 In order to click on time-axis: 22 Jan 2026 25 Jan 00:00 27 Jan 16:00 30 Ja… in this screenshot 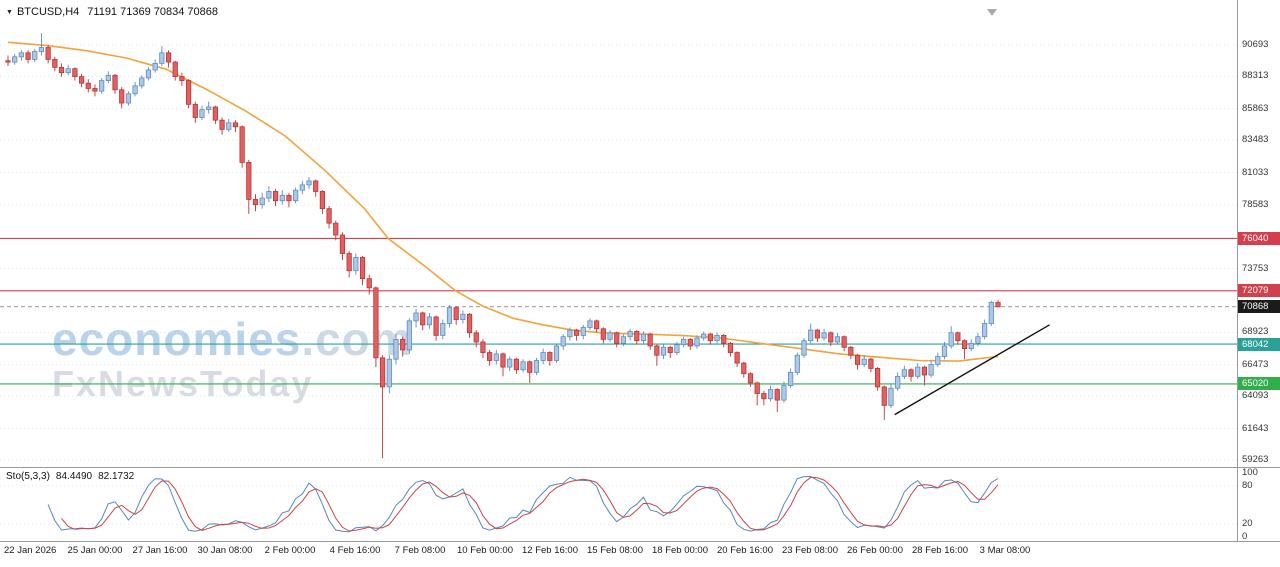, I will do `click(640, 555)`.